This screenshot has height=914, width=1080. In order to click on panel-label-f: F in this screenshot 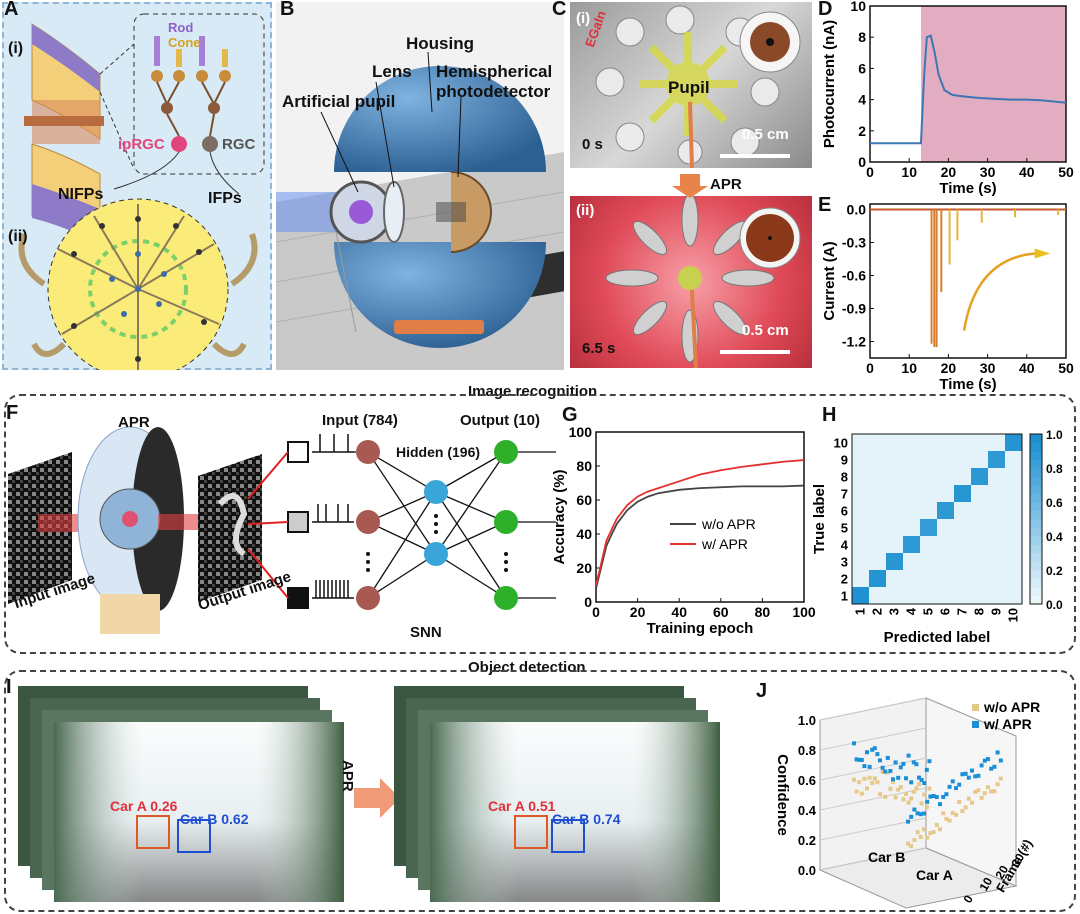, I will do `click(12, 413)`.